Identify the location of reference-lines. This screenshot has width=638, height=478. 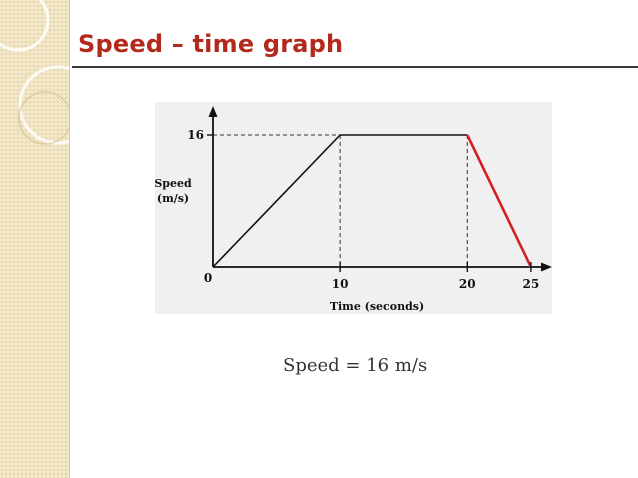
(340, 200).